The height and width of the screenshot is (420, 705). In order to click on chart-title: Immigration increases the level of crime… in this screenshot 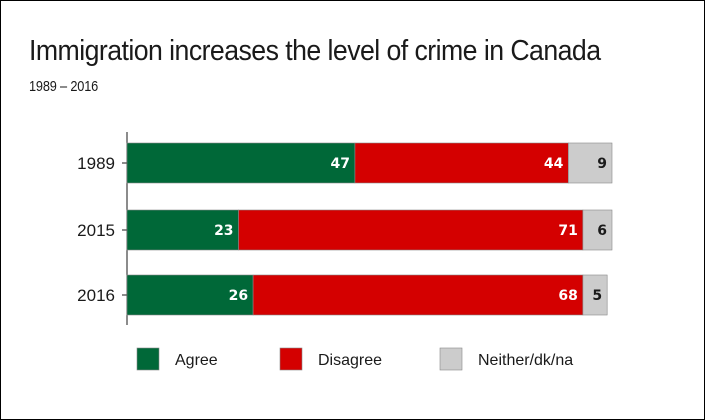, I will do `click(315, 51)`.